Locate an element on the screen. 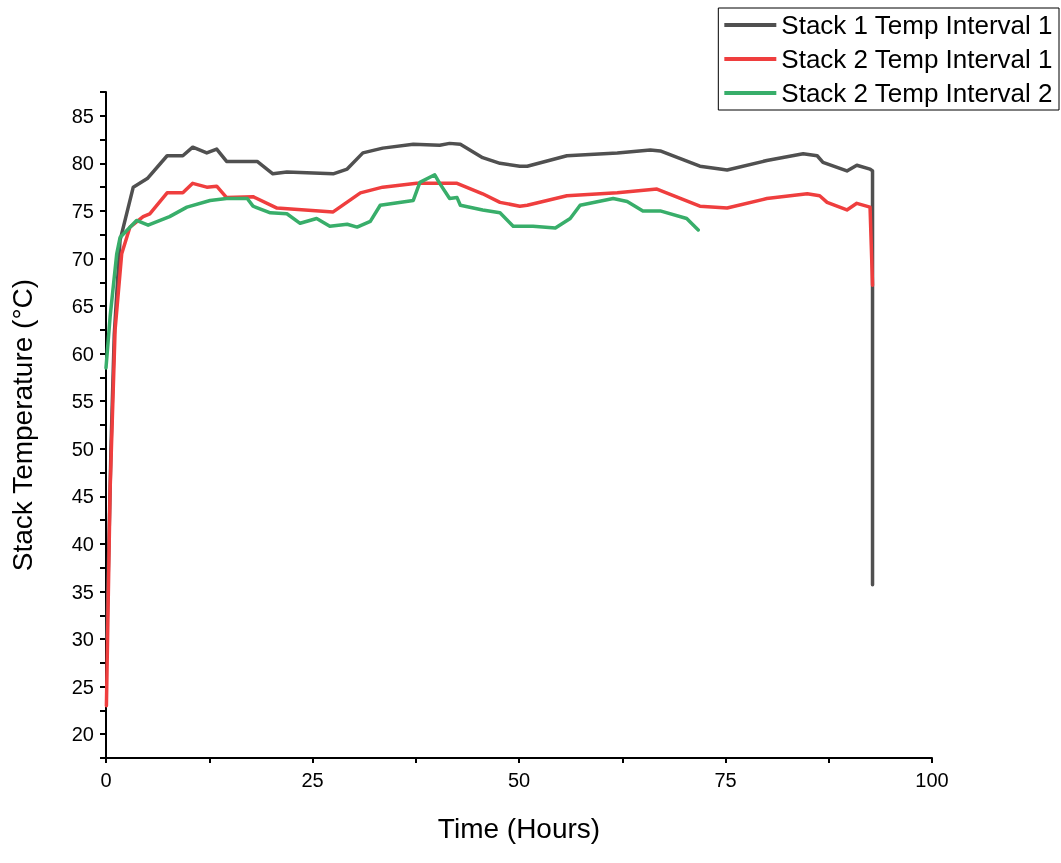  x-tick-label: 50 is located at coordinates (519, 780).